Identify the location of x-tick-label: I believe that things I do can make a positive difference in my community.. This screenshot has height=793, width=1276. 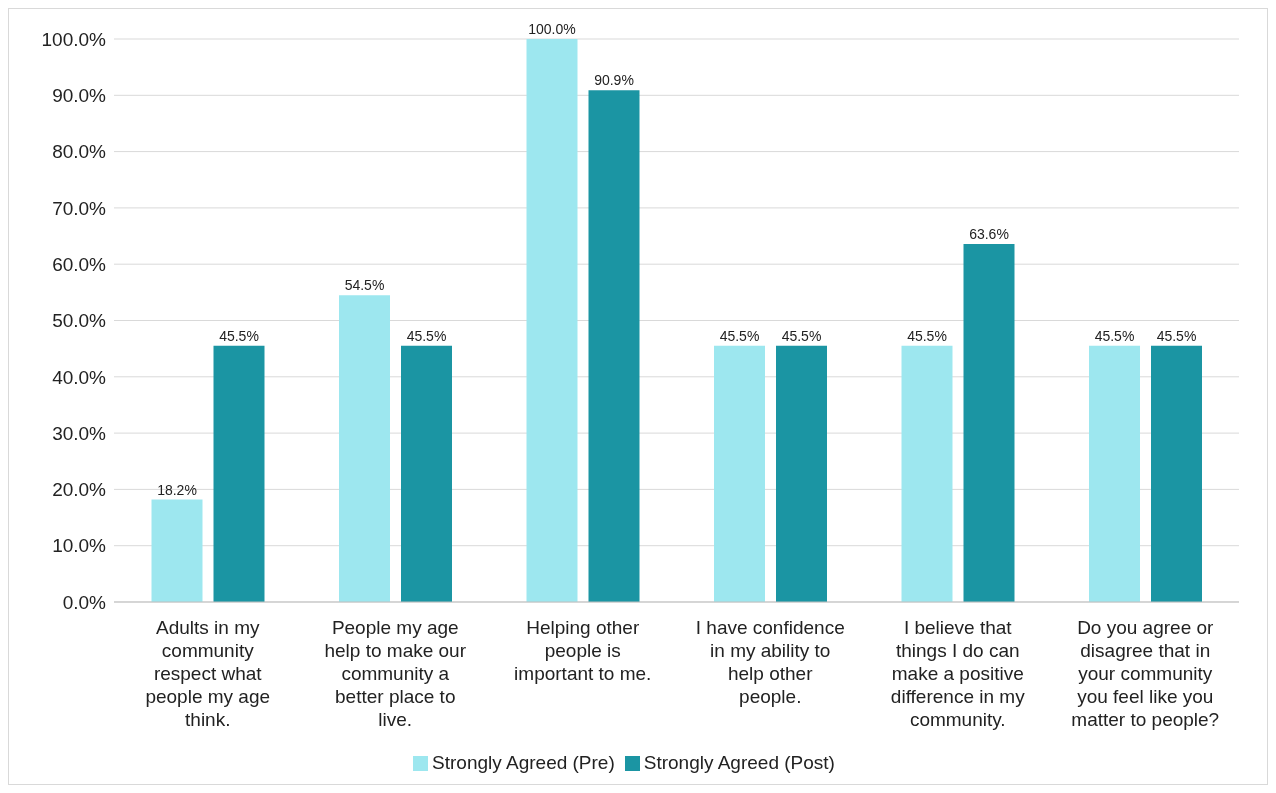
(958, 673).